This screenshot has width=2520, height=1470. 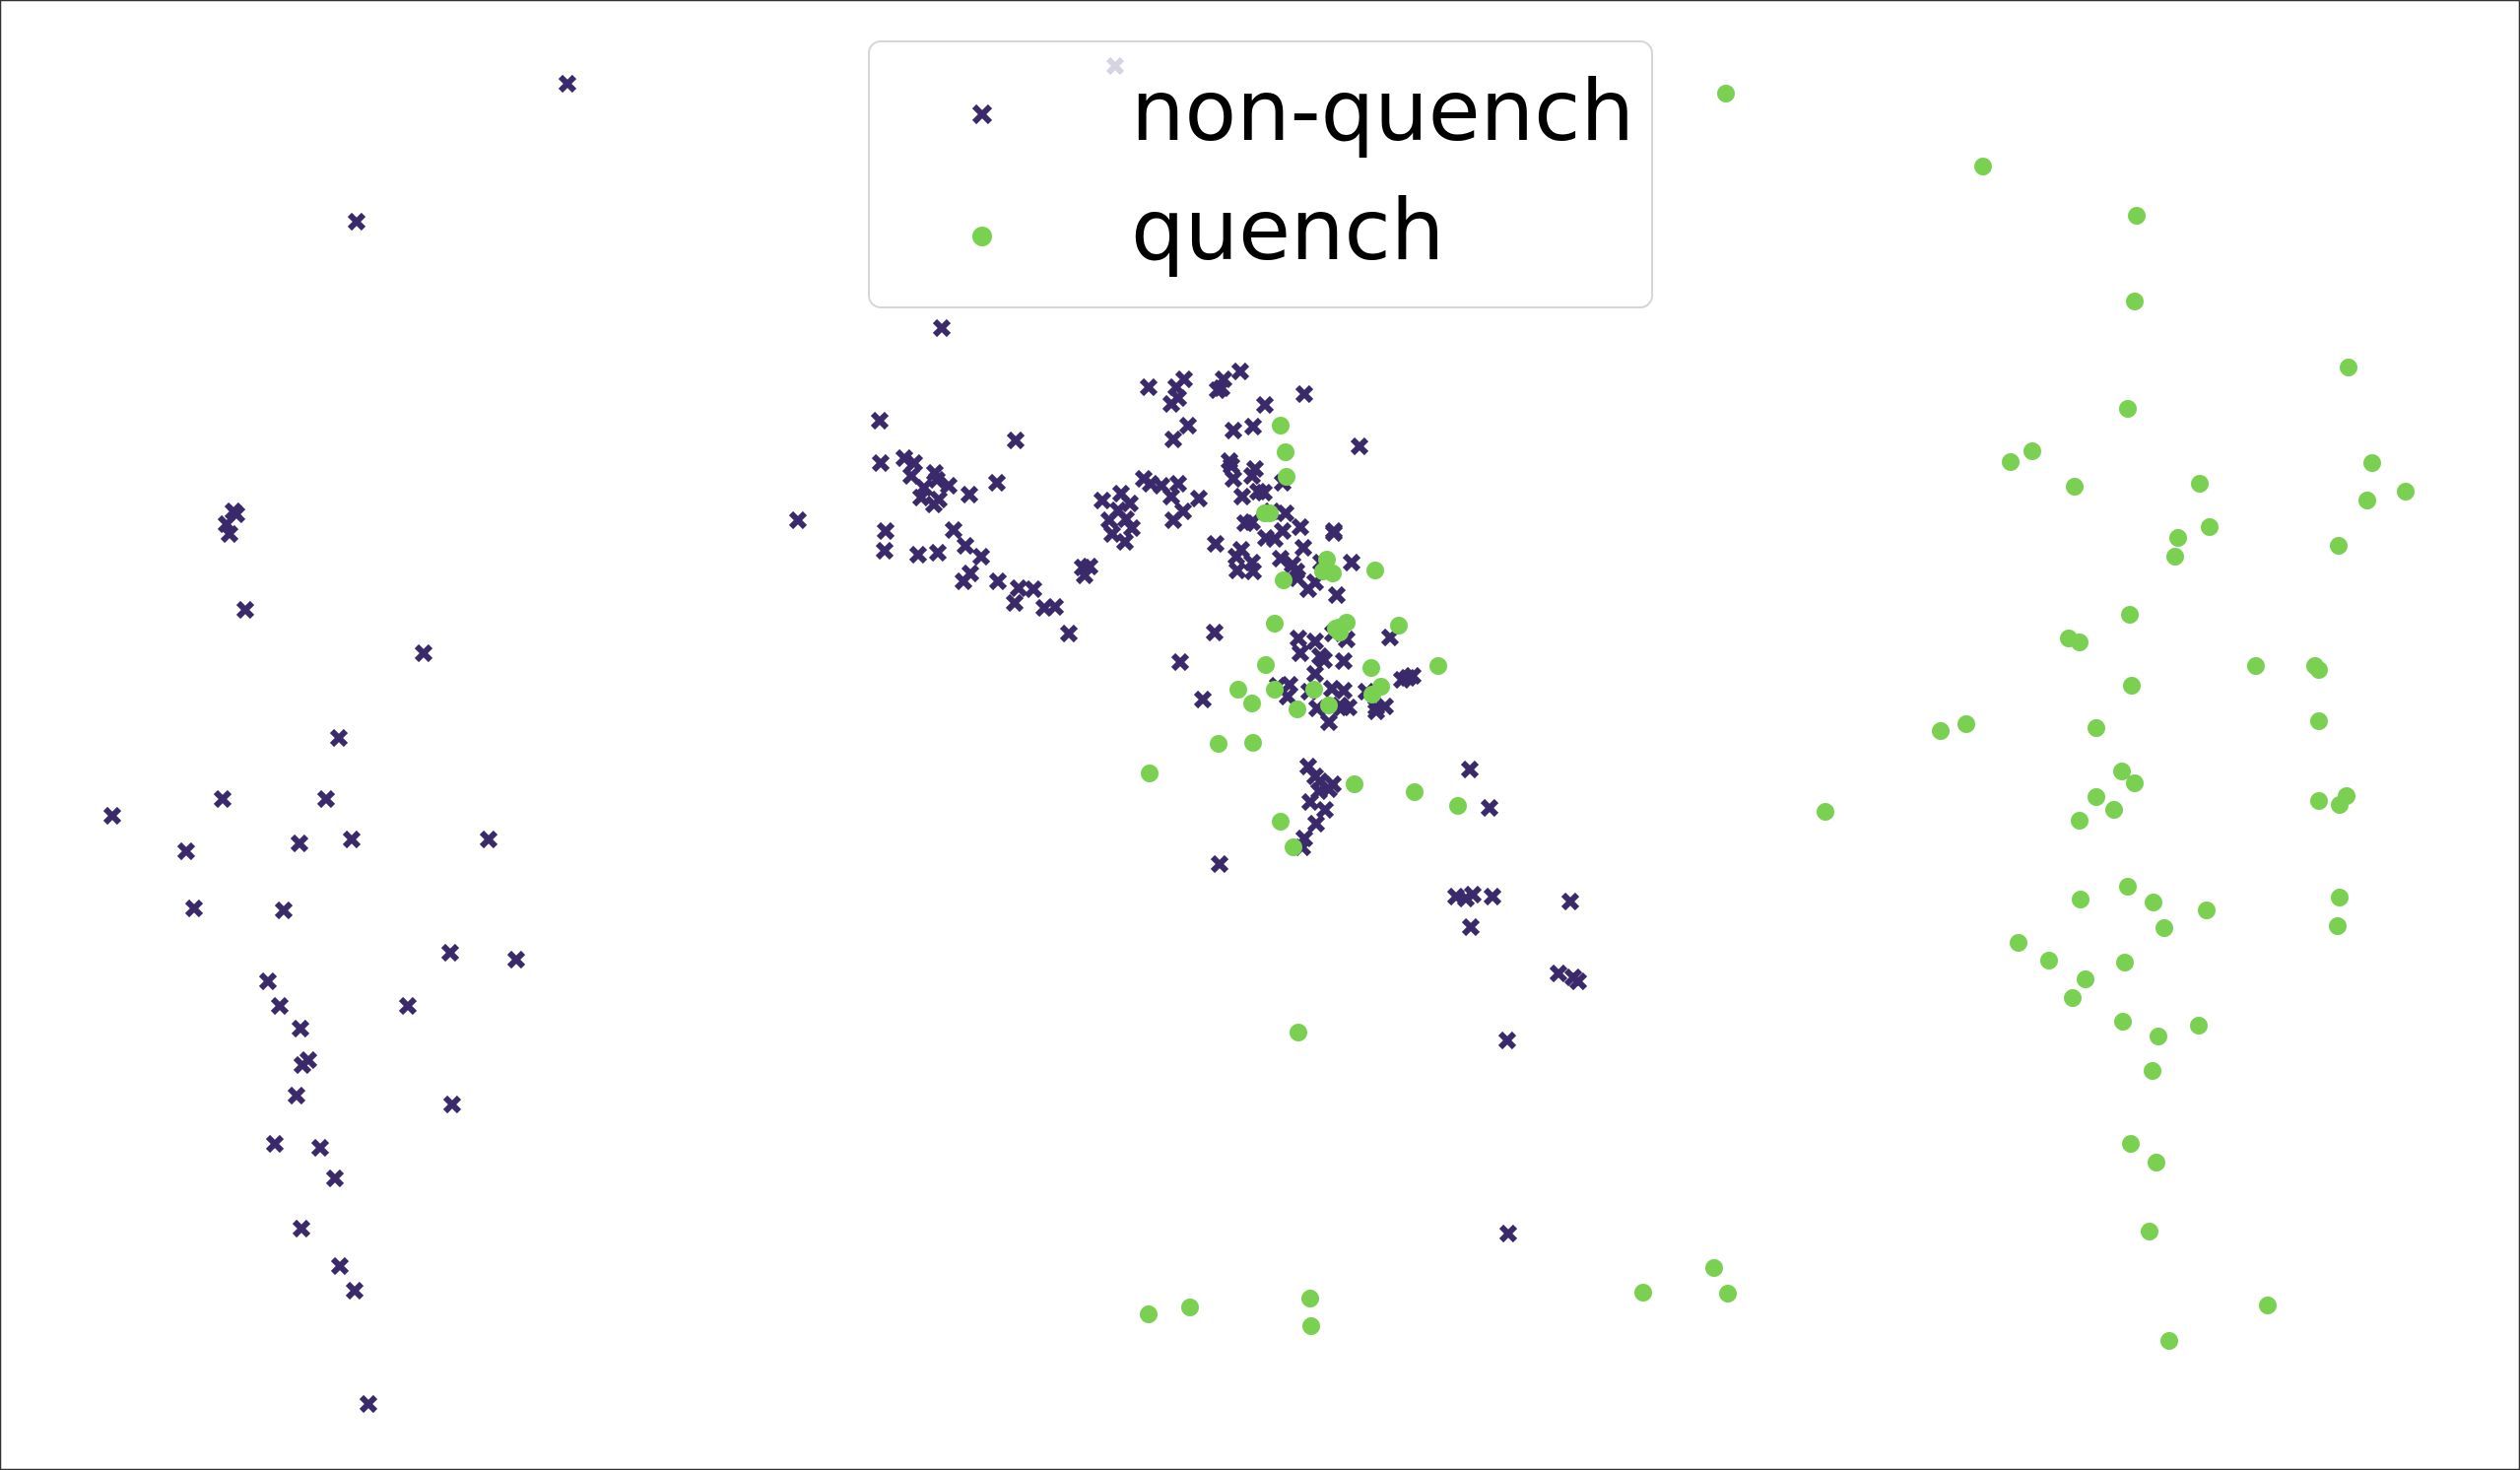 What do you see at coordinates (982, 237) in the screenshot?
I see `legend-marker-dot` at bounding box center [982, 237].